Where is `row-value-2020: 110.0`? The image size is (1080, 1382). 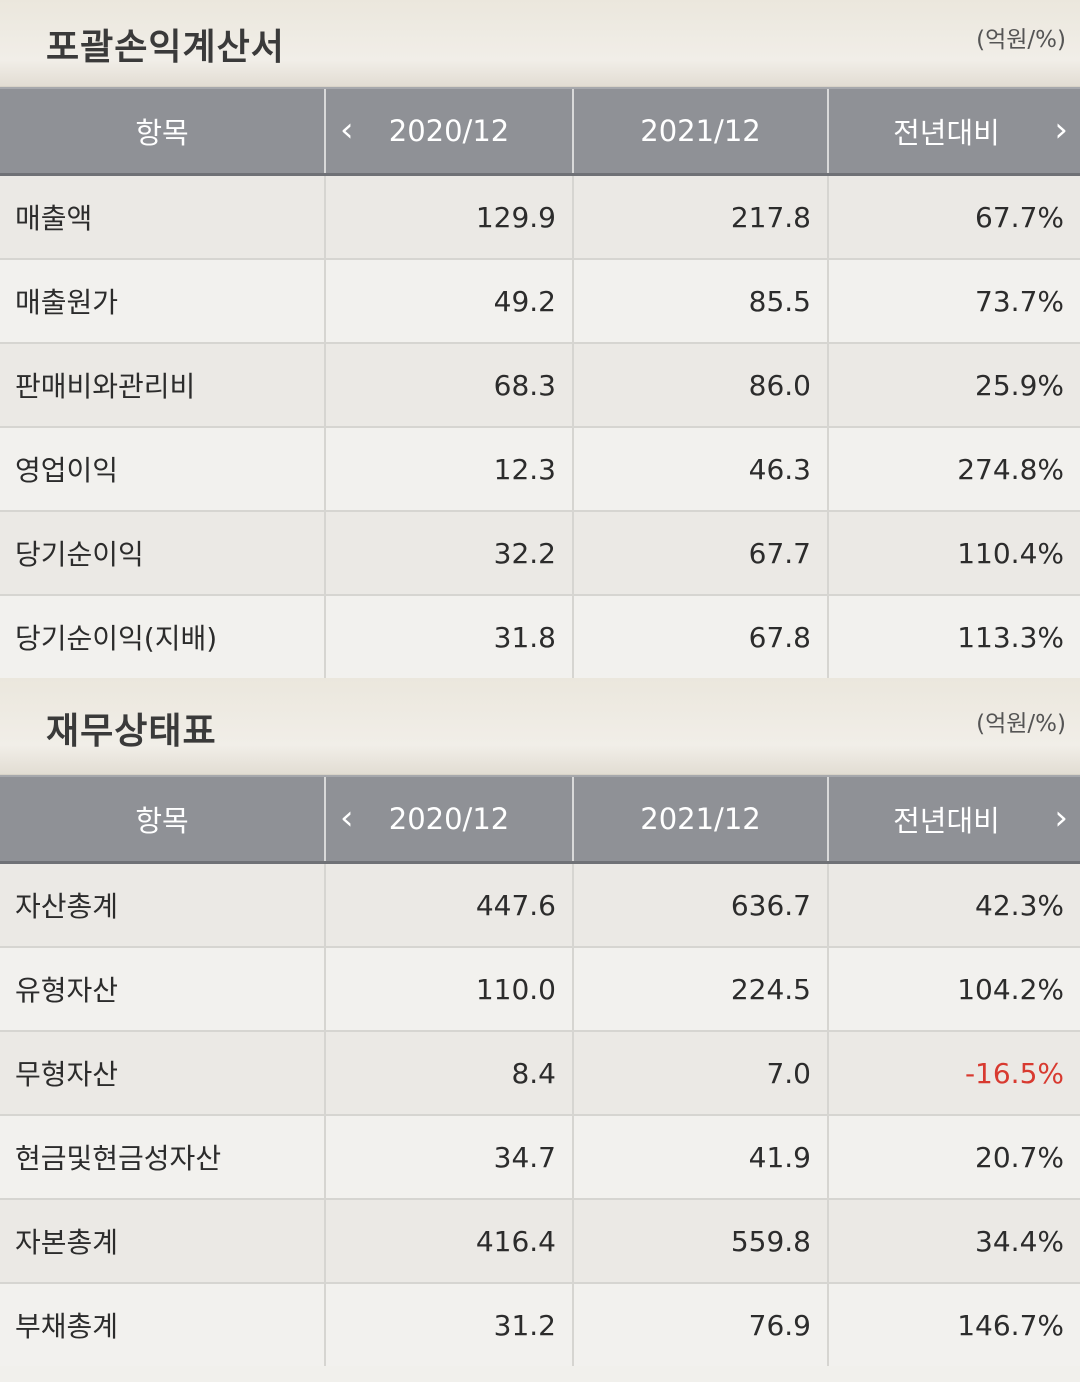
row-value-2020: 110.0 is located at coordinates (448, 988).